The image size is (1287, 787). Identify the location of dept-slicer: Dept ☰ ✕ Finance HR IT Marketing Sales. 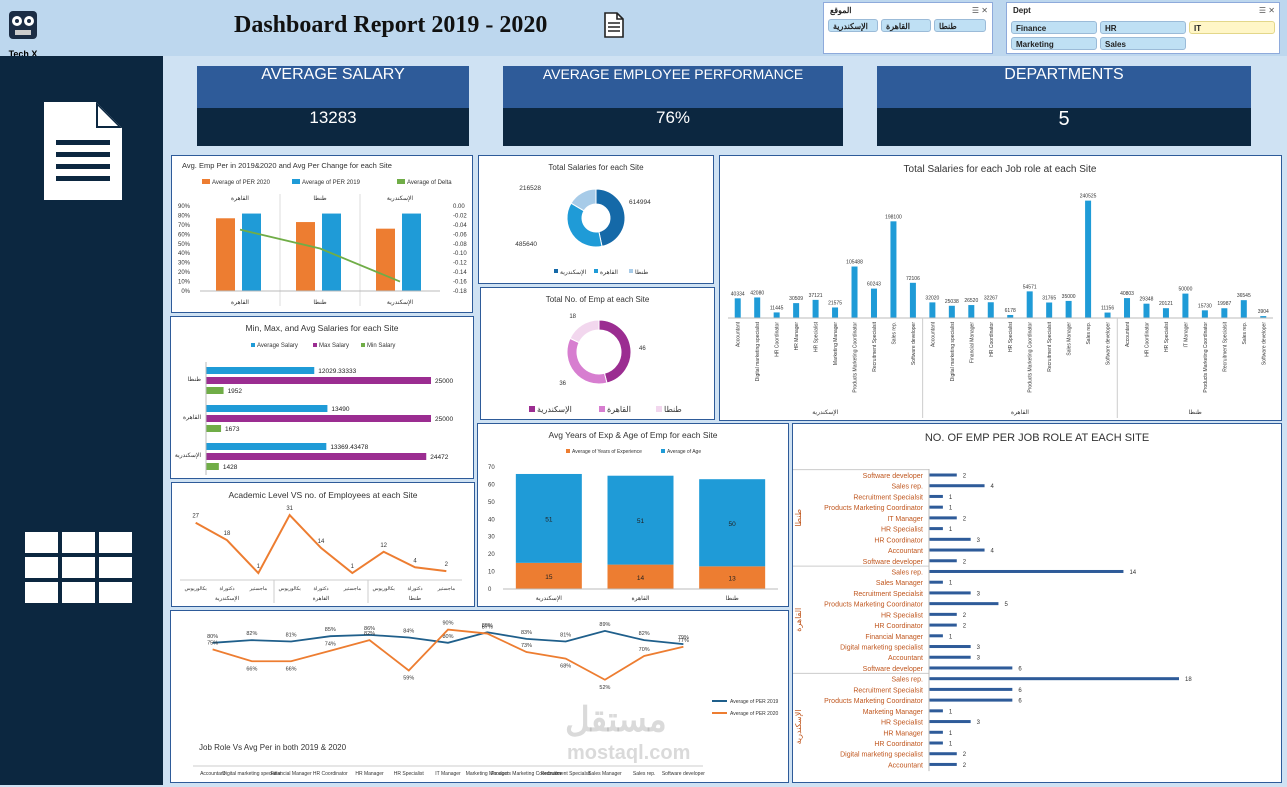
(1143, 28).